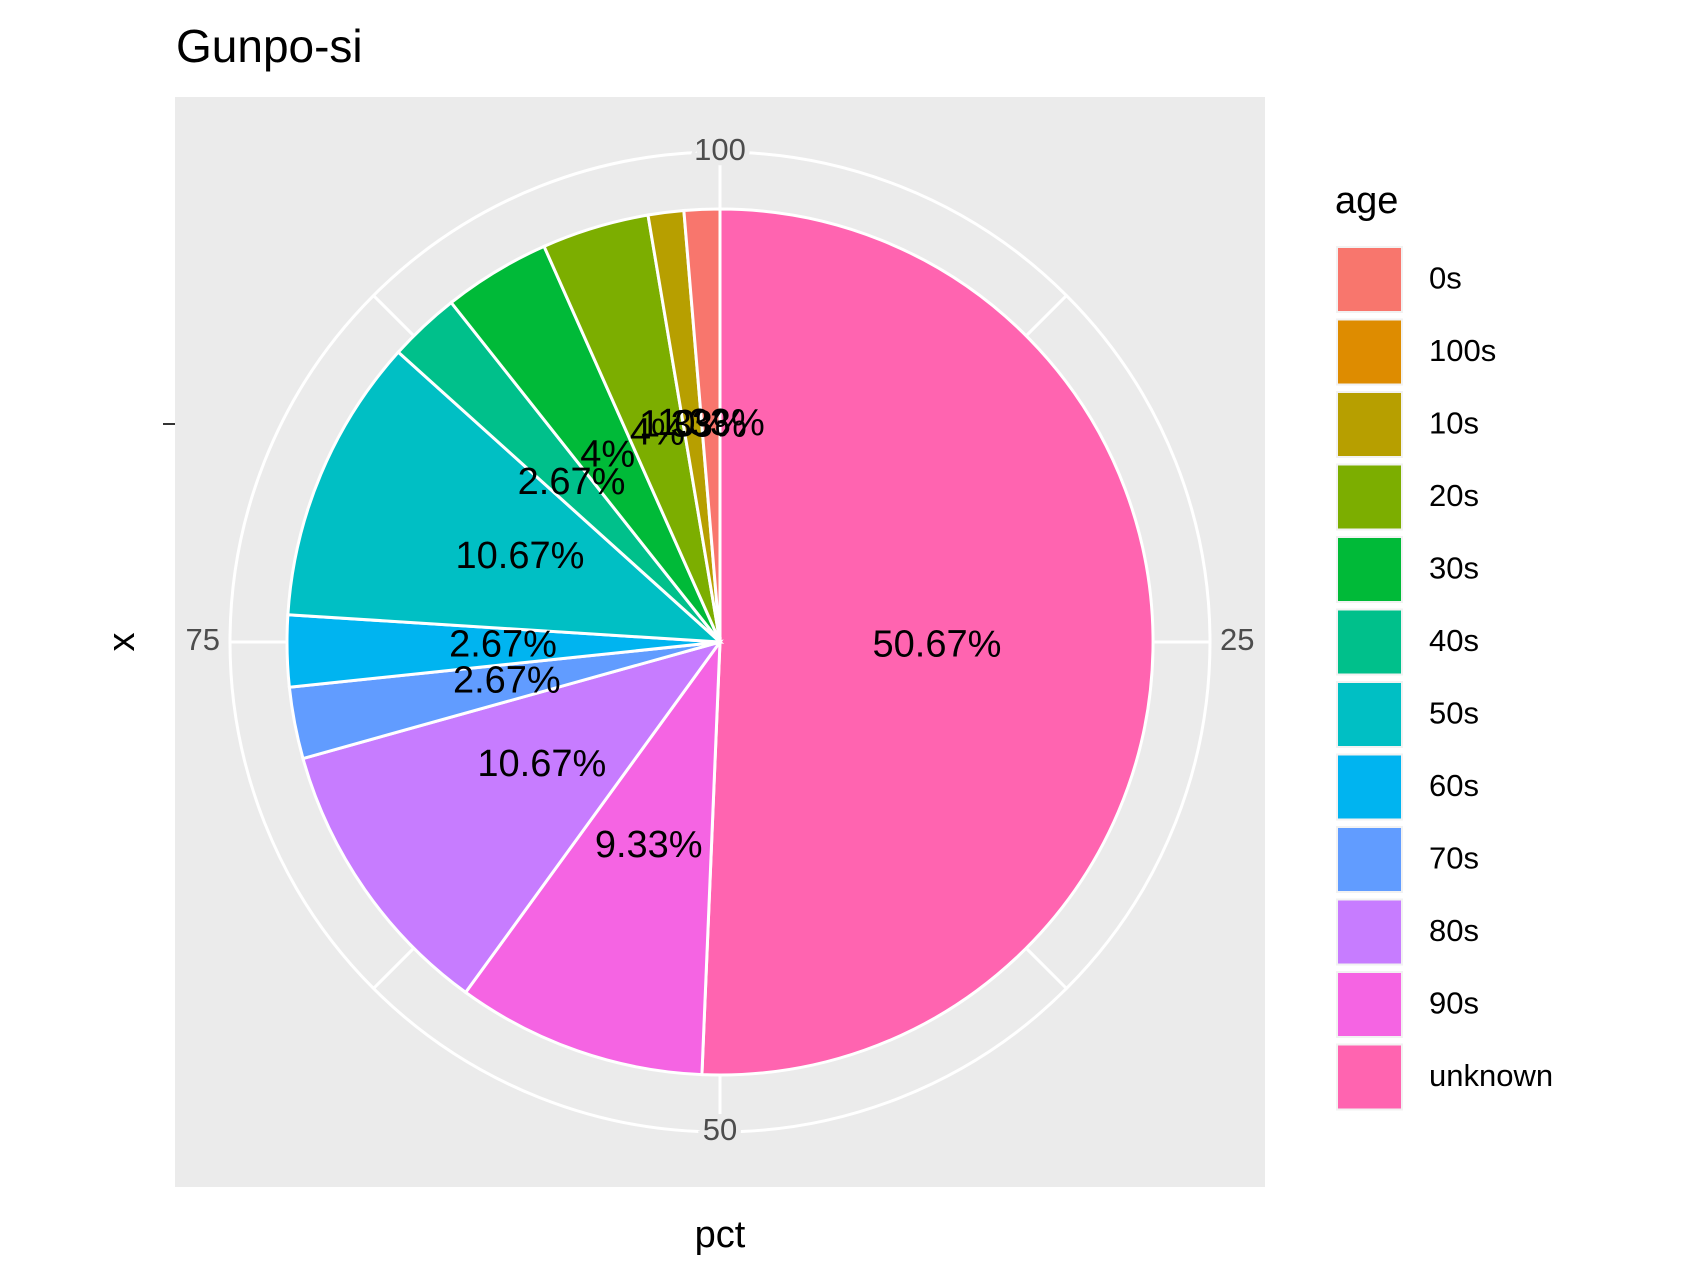 The height and width of the screenshot is (1284, 1693). Describe the element at coordinates (607, 454) in the screenshot. I see `slice-label-30s: 4%` at that location.